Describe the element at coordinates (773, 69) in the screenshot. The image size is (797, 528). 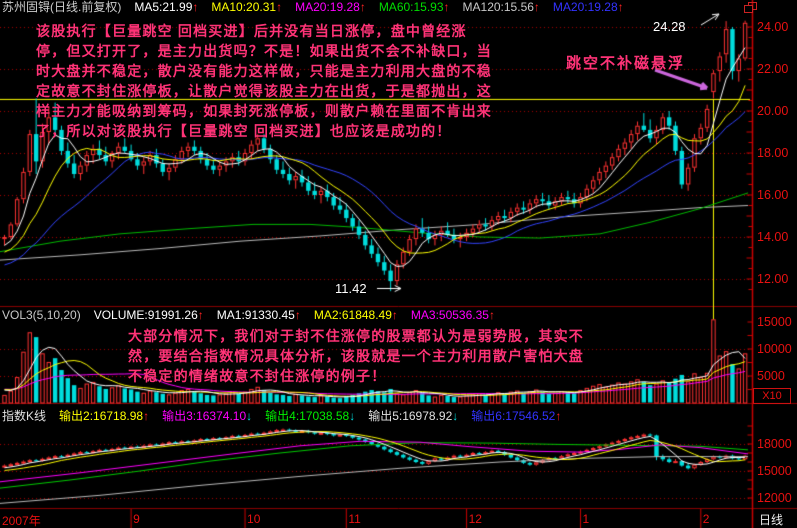
I see `y-axis-tick-label: 22.00` at that location.